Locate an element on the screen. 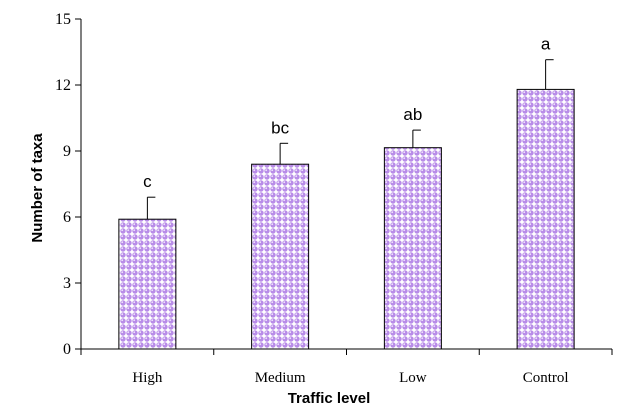 The image size is (618, 409). significance-label: c is located at coordinates (147, 181).